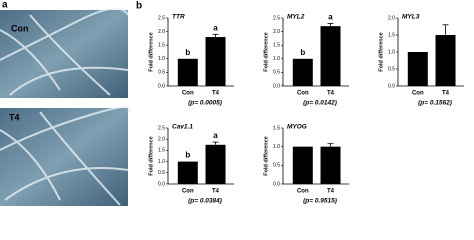 The image size is (474, 240). What do you see at coordinates (205, 201) in the screenshot?
I see `p-value: (p= 0.0384)` at bounding box center [205, 201].